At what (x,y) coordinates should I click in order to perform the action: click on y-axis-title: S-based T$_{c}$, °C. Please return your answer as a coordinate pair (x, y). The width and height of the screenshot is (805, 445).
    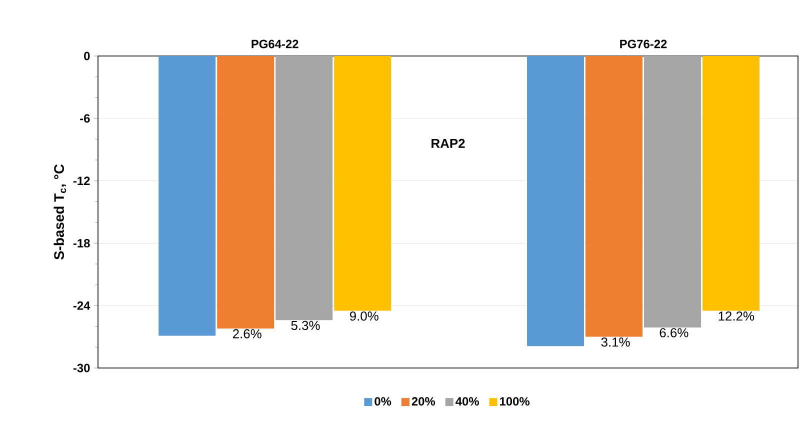
    Looking at the image, I should click on (60, 212).